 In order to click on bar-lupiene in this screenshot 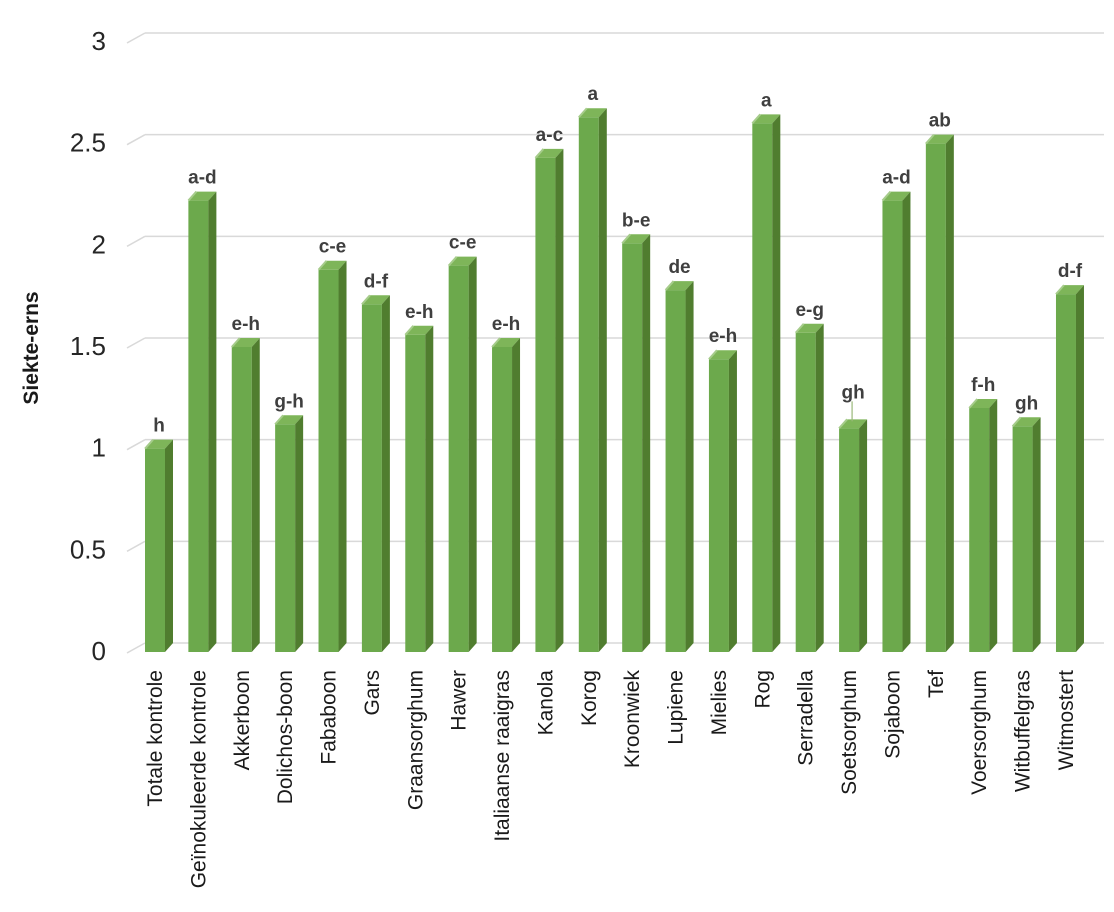, I will do `click(679, 466)`.